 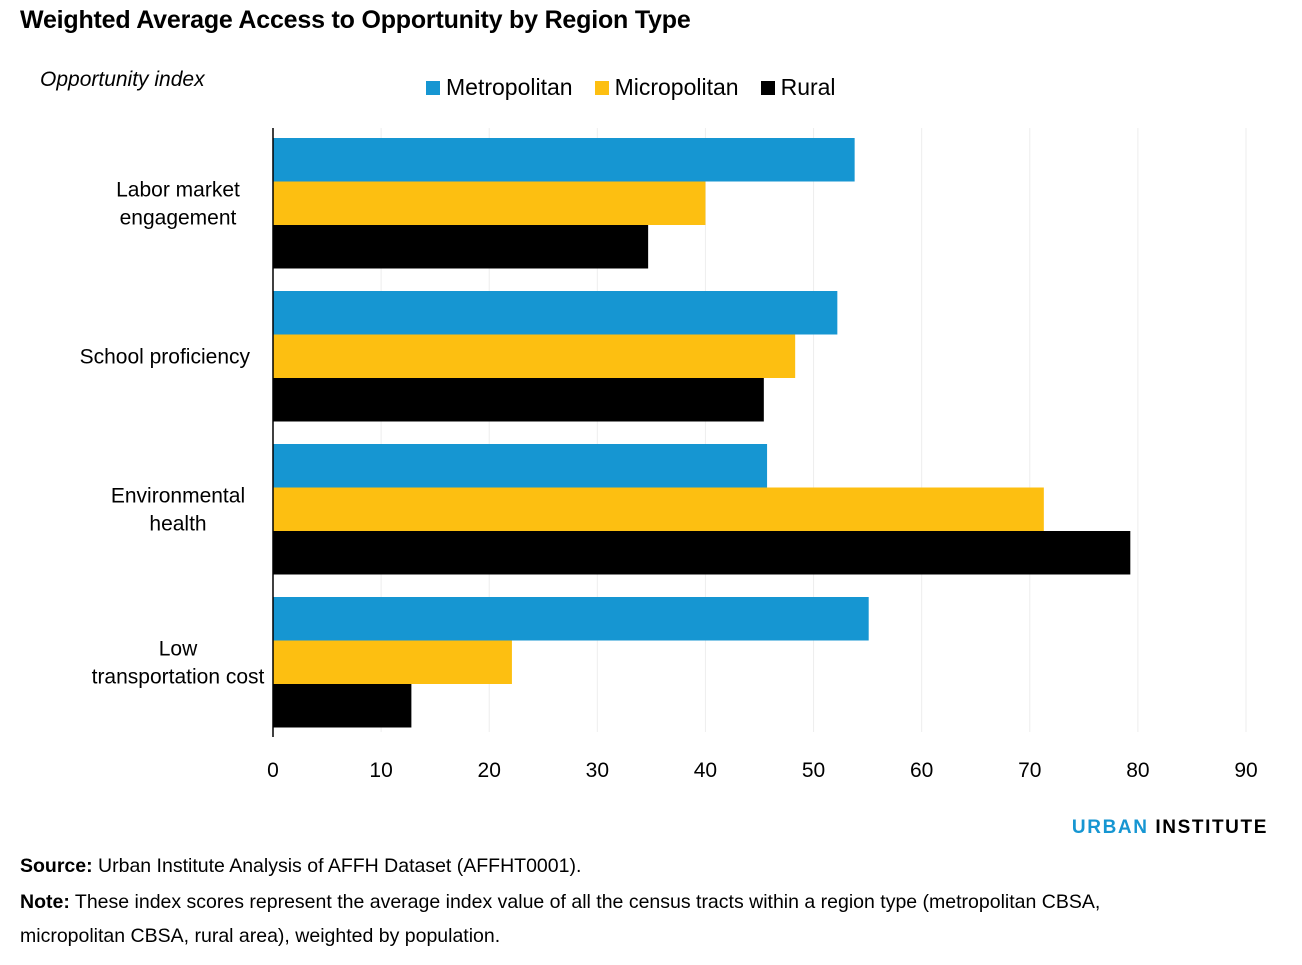 What do you see at coordinates (178, 495) in the screenshot?
I see `category-label: Environmental` at bounding box center [178, 495].